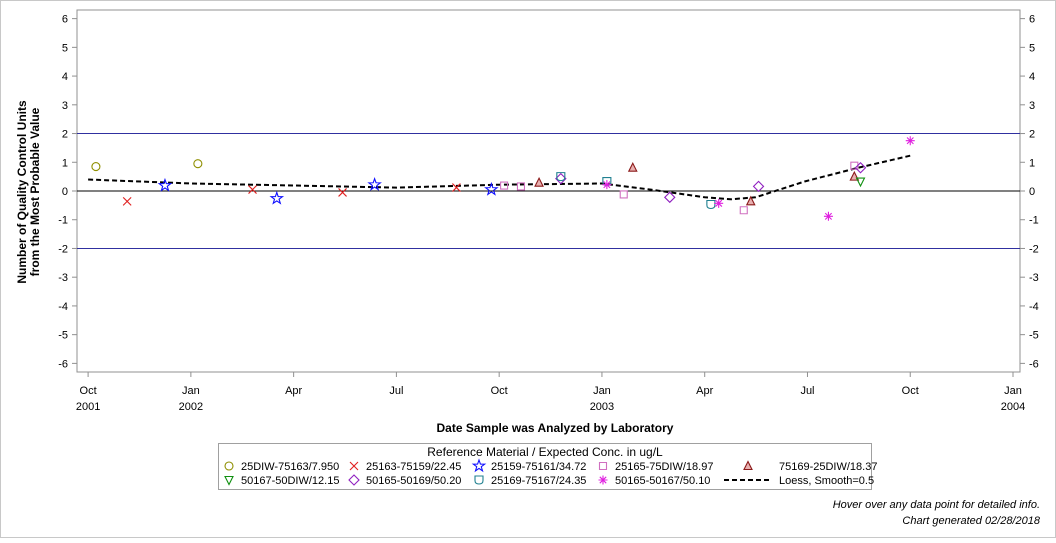 The image size is (1056, 543). What do you see at coordinates (555, 428) in the screenshot?
I see `x-axis-title: Date Sample was Analyzed by Laboratory` at bounding box center [555, 428].